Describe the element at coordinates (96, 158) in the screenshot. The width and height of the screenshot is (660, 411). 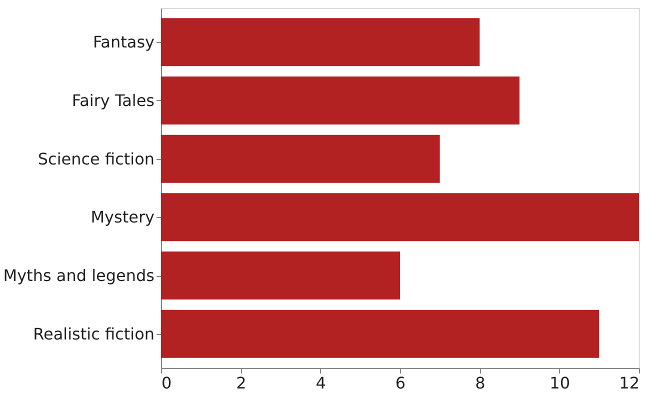
I see `y-tick-label: Science fiction` at that location.